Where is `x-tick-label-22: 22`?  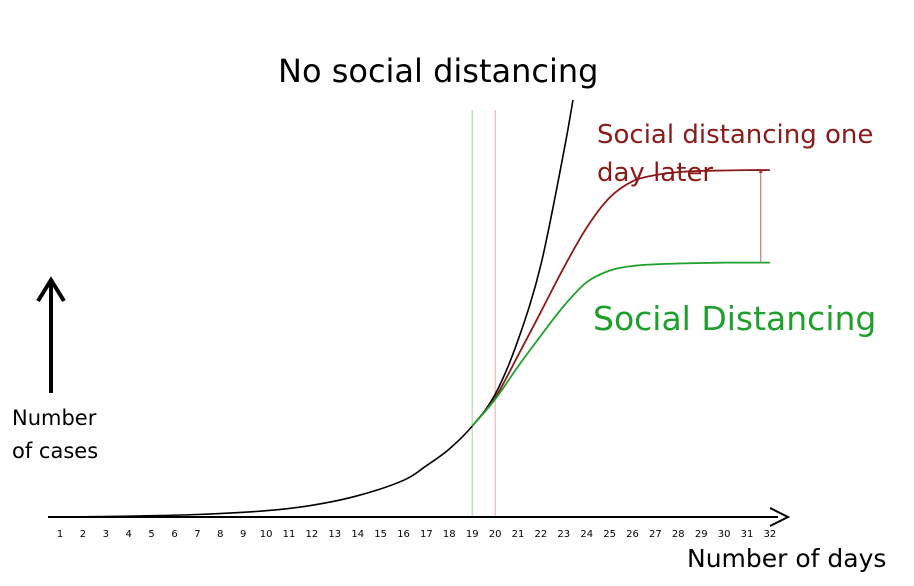 x-tick-label-22: 22 is located at coordinates (541, 534).